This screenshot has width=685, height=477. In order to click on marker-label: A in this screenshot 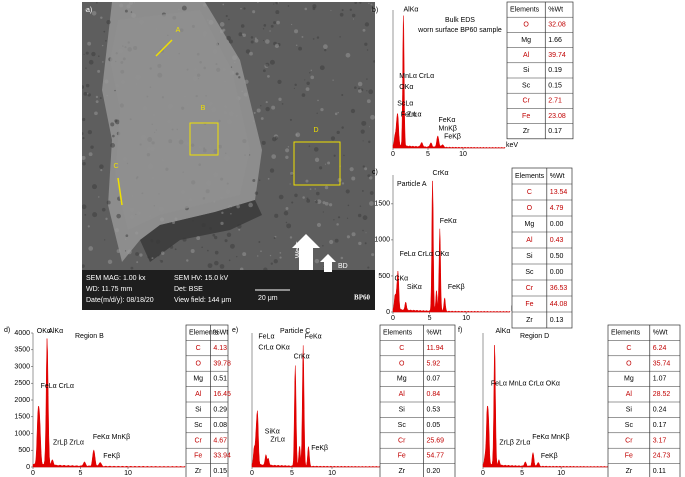, I will do `click(178, 30)`.